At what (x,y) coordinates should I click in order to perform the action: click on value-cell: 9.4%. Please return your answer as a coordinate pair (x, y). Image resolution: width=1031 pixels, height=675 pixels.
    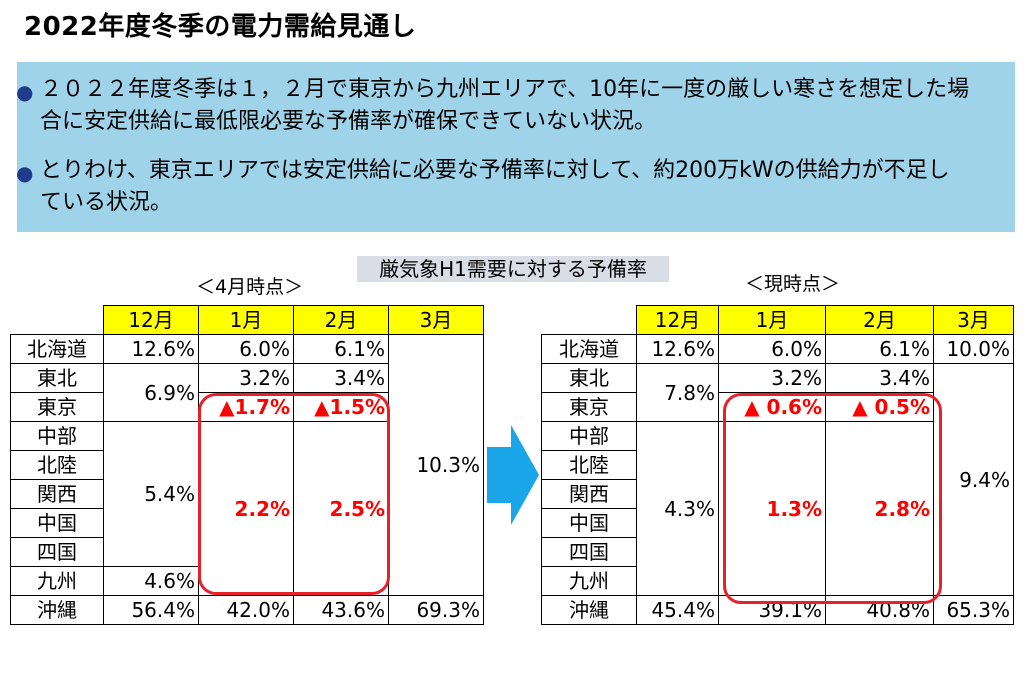
    Looking at the image, I should click on (973, 479).